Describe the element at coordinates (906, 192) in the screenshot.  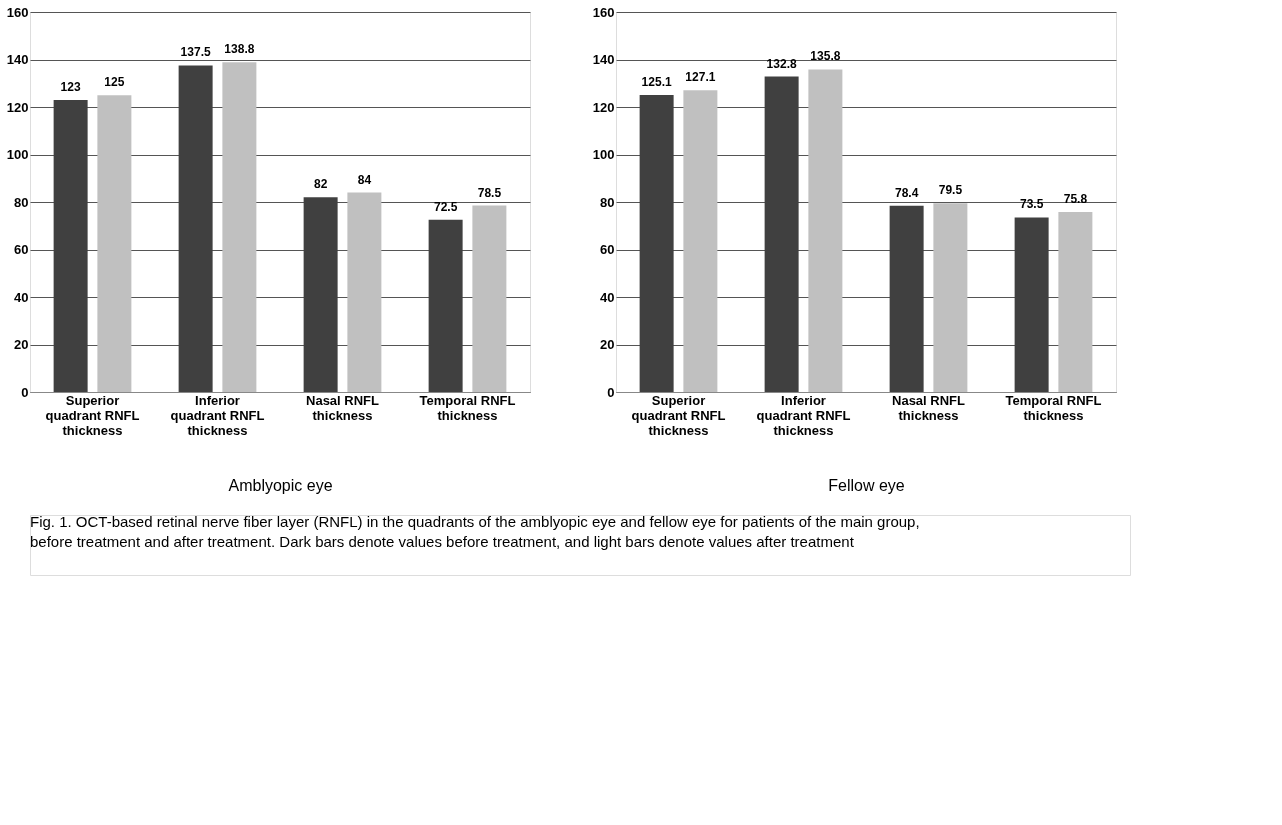
I see `data-label: 78.4` at that location.